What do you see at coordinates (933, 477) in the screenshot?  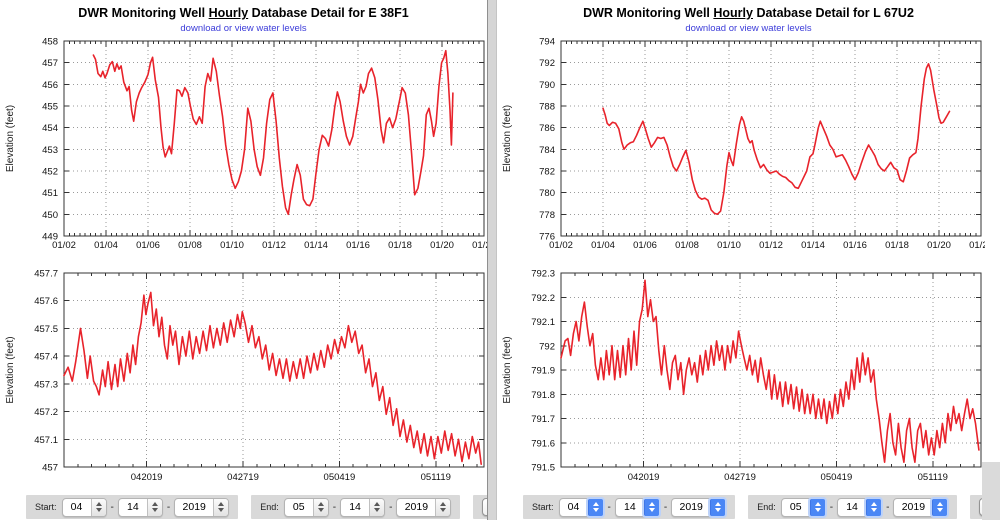 I see `svg-text: 051119` at bounding box center [933, 477].